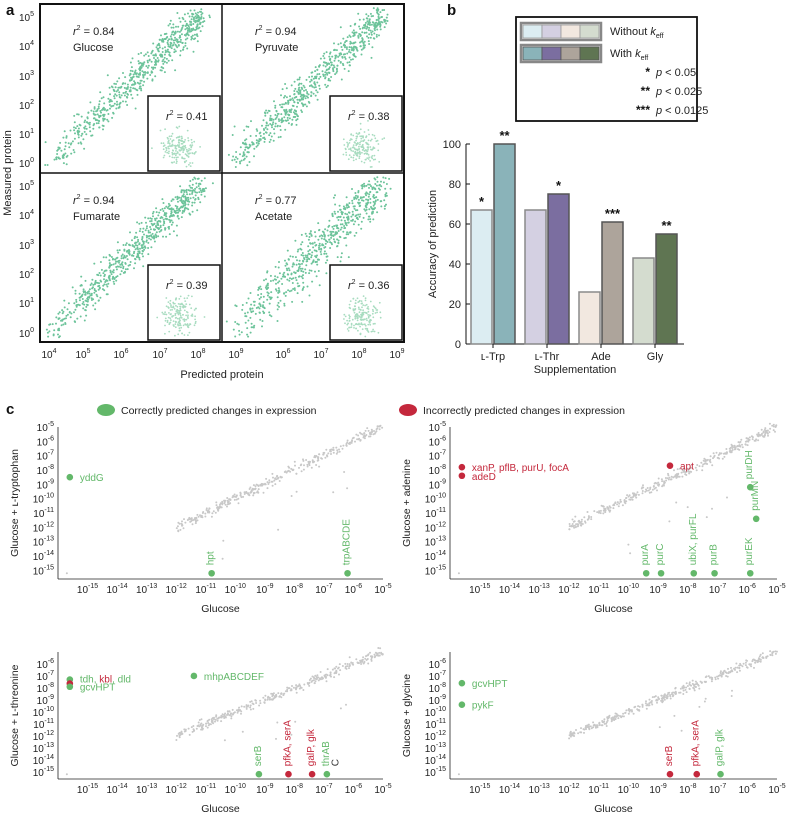  I want to click on x-tick-label: 10⁵, so click(82, 354).